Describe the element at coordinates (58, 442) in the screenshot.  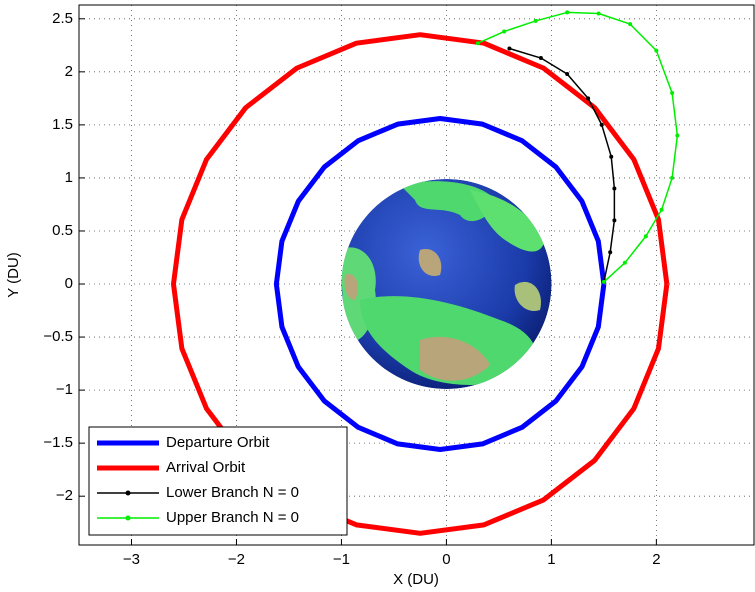
I see `y-tick-label: −1.5` at that location.